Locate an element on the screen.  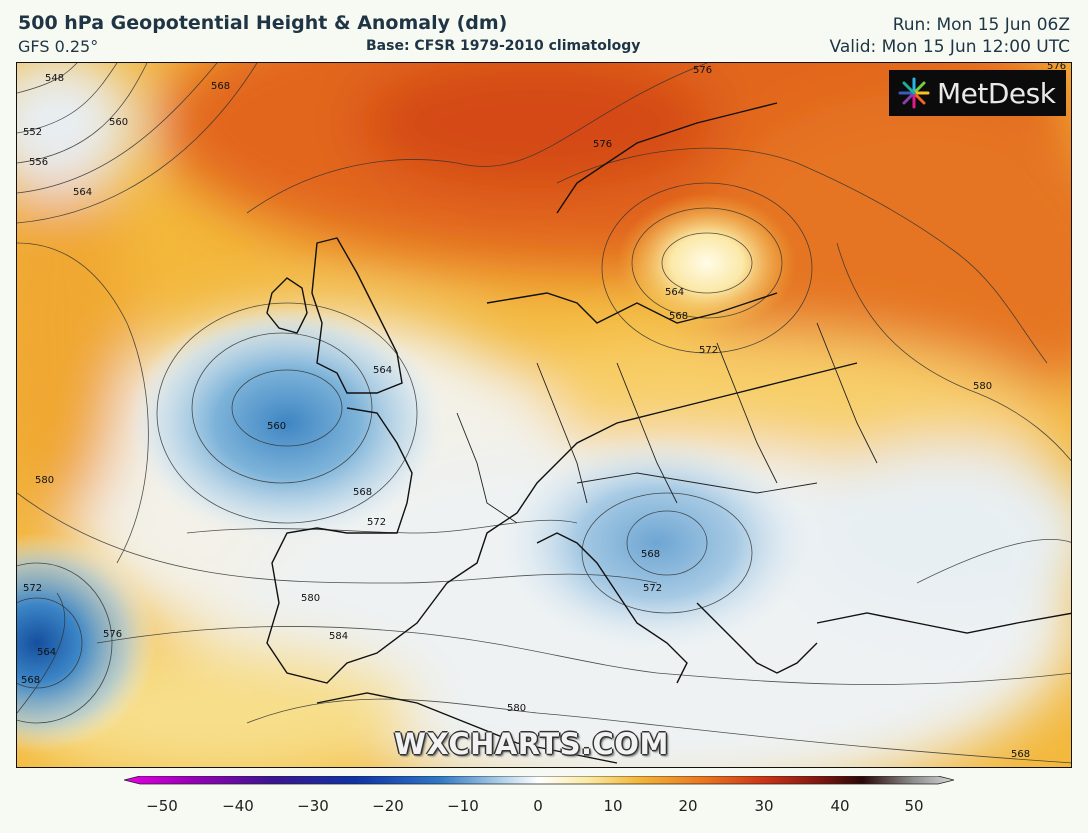
italy-outline is located at coordinates (612, 608).